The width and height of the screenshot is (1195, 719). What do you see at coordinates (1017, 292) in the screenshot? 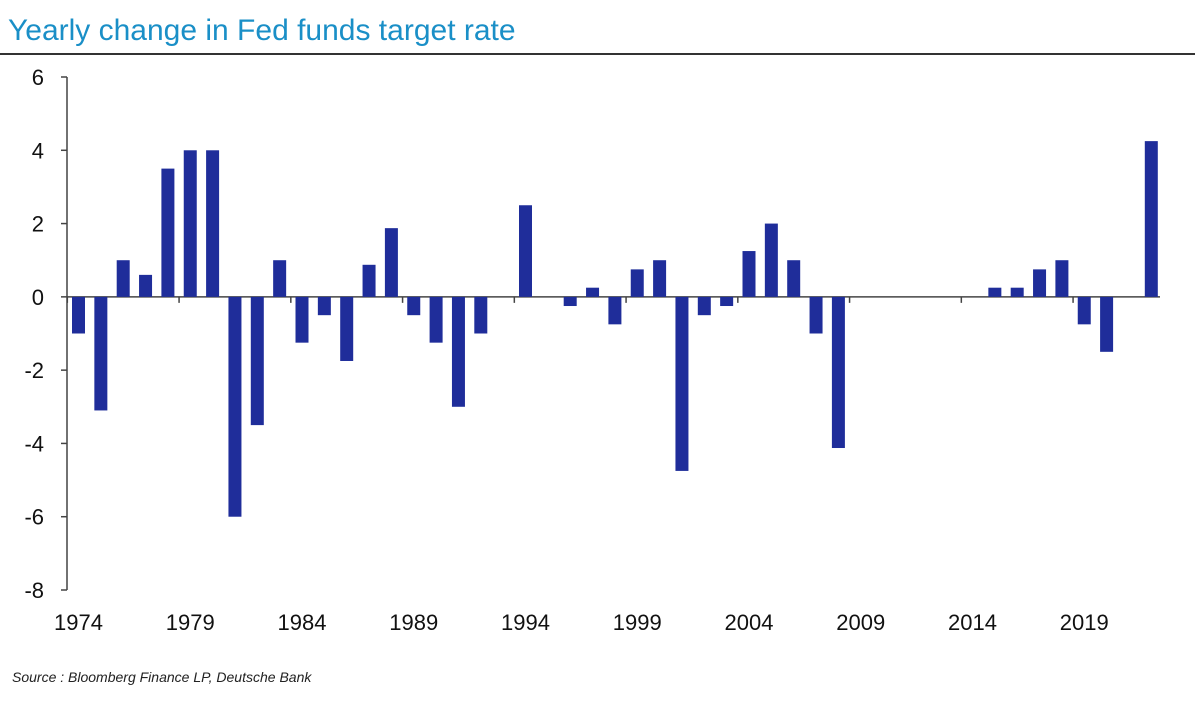
I see `bar-2016` at bounding box center [1017, 292].